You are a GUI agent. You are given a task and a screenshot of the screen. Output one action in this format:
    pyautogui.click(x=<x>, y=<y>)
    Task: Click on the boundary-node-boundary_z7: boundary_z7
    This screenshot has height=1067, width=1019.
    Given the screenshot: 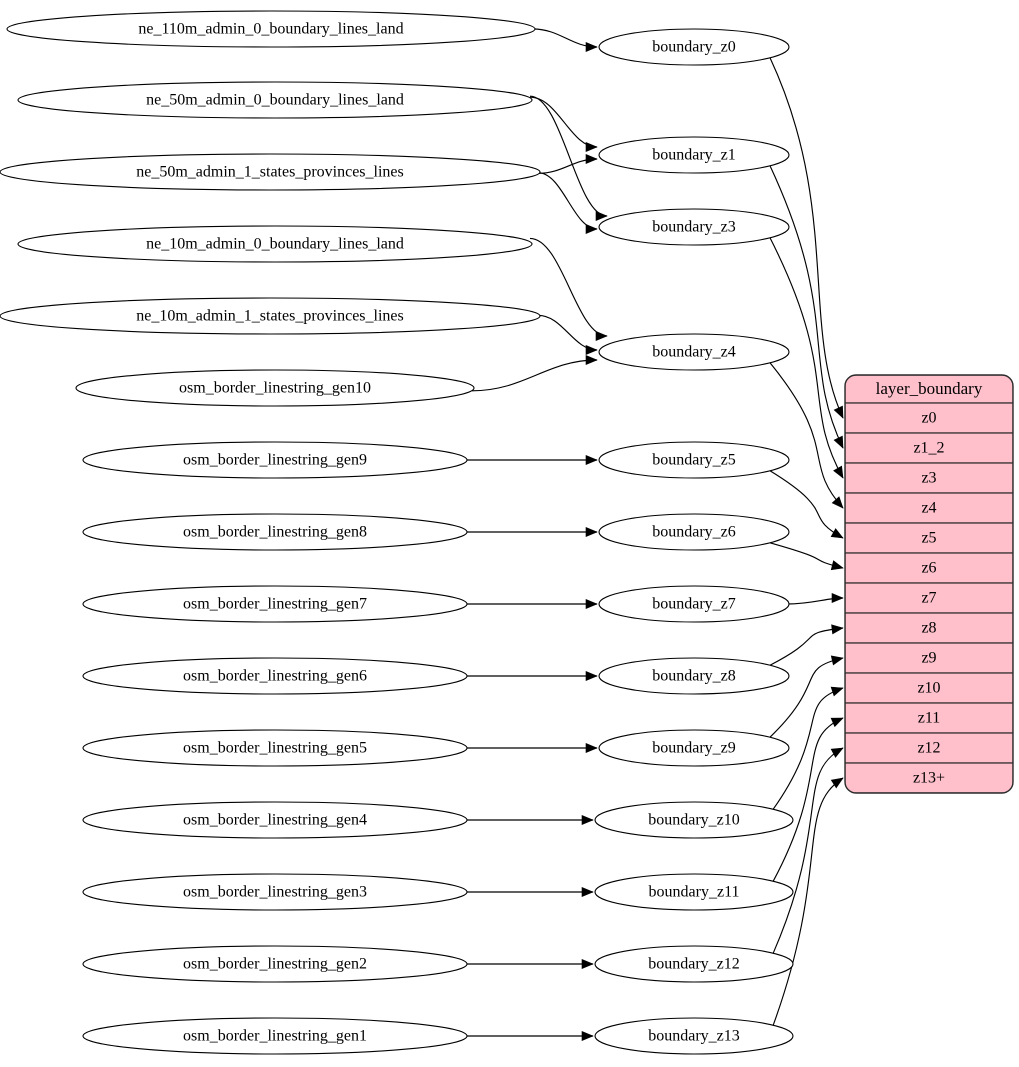 What is the action you would take?
    pyautogui.click(x=694, y=604)
    